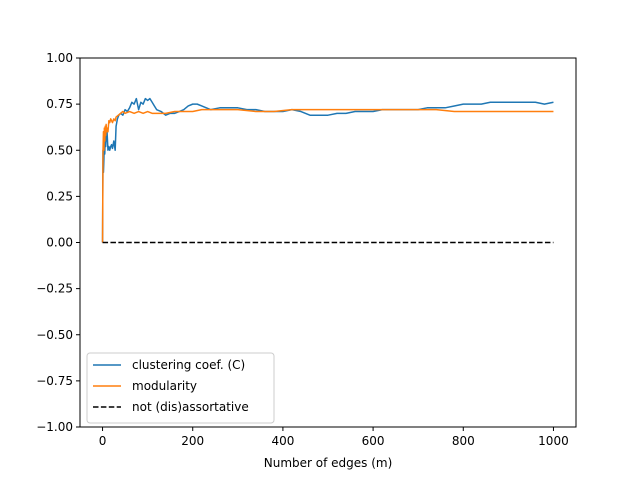 Image resolution: width=640 pixels, height=480 pixels. Describe the element at coordinates (188, 365) in the screenshot. I see `legend-label: clustering coef. (C)` at that location.